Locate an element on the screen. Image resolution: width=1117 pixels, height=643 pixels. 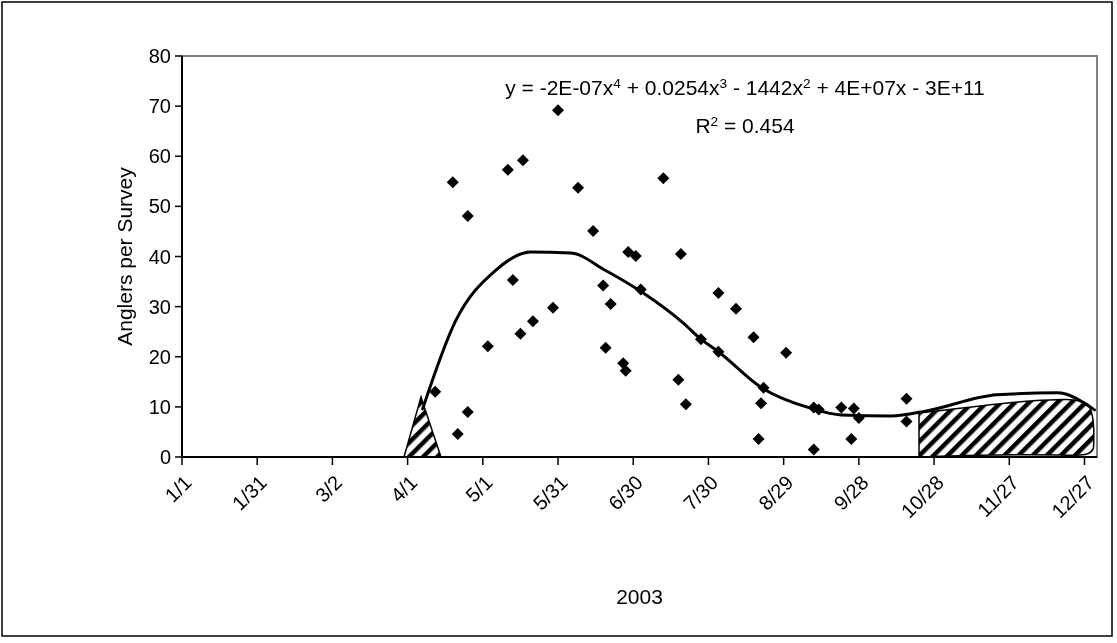
x-tick-label: 3/2 is located at coordinates (328, 489).